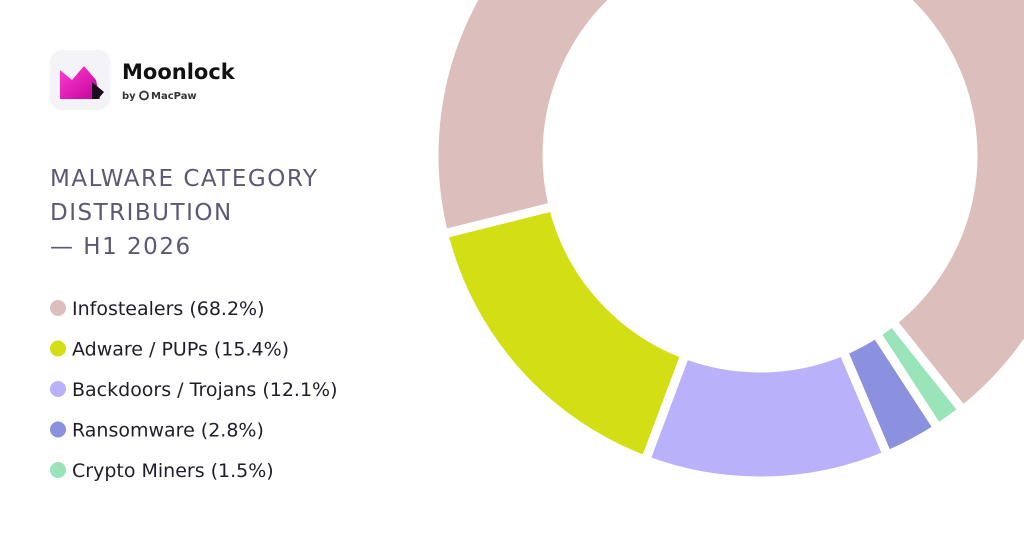 This screenshot has height=533, width=1024. Describe the element at coordinates (226, 309) in the screenshot. I see `legend-value: (68.2%)` at that location.